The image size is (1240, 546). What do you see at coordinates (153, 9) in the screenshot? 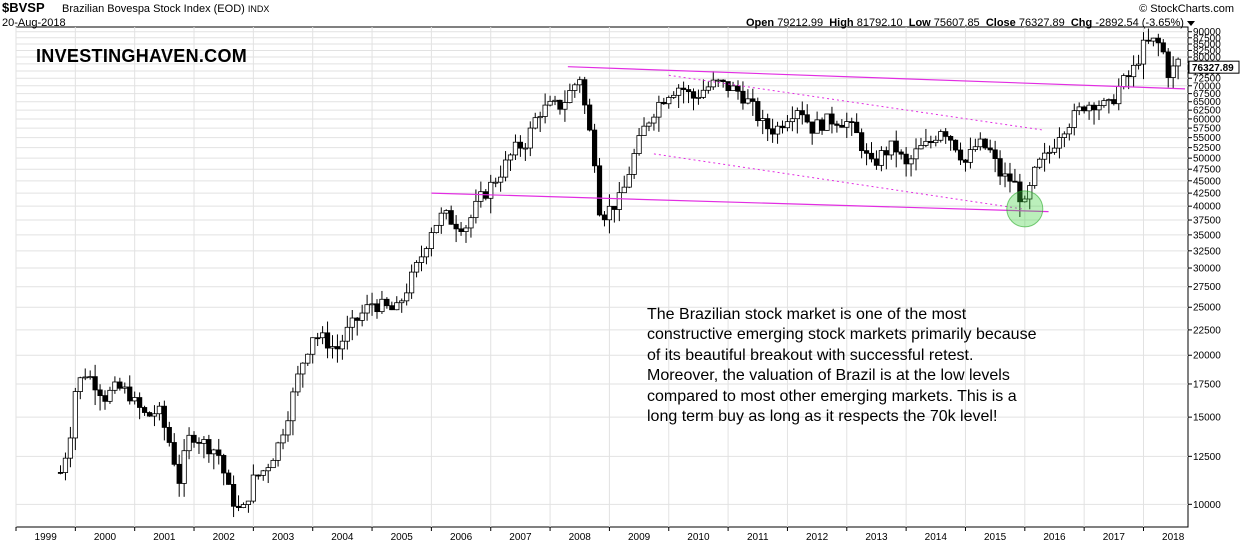
I see `index-title: Brazilian Bovespa Stock Index (EOD)` at bounding box center [153, 9].